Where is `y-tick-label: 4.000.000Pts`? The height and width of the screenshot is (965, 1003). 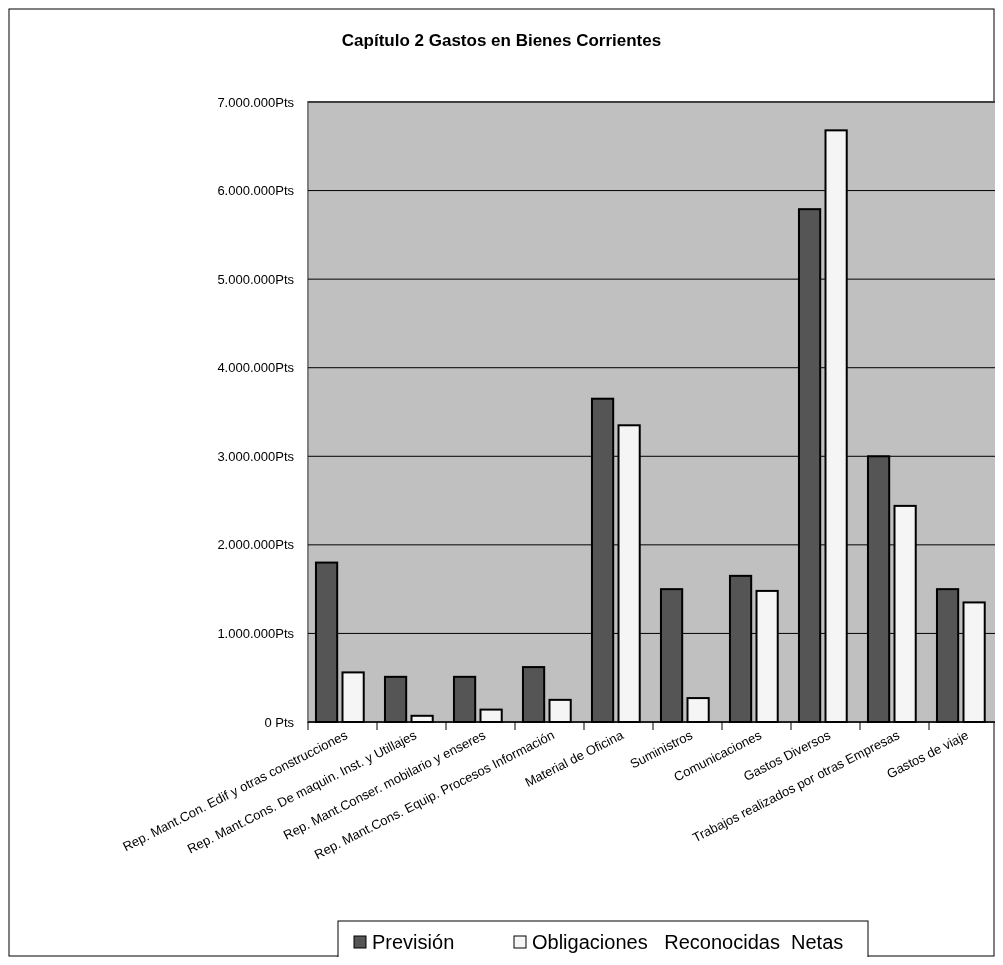 y-tick-label: 4.000.000Pts is located at coordinates (256, 368).